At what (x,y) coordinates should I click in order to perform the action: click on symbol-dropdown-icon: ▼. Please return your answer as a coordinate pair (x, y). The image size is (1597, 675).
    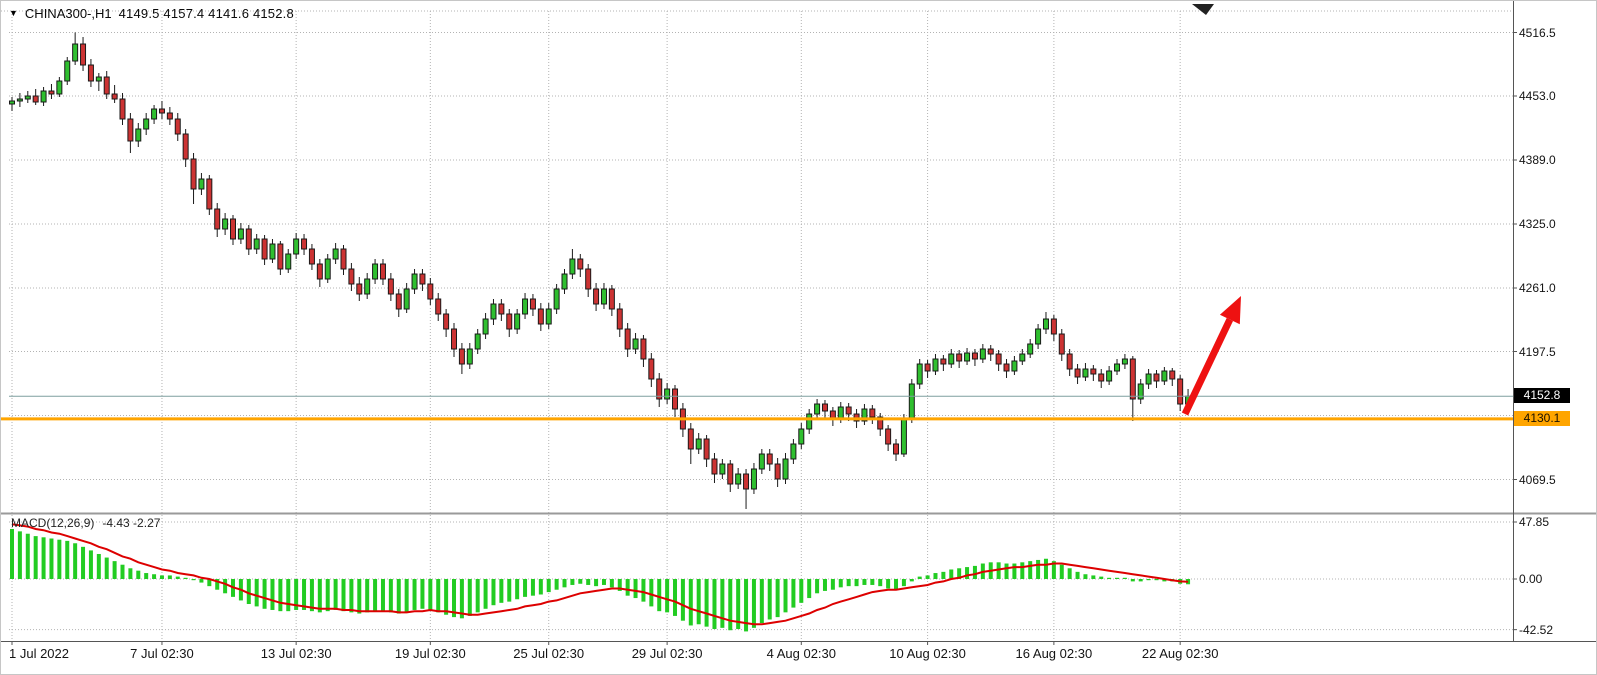
    Looking at the image, I should click on (13, 13).